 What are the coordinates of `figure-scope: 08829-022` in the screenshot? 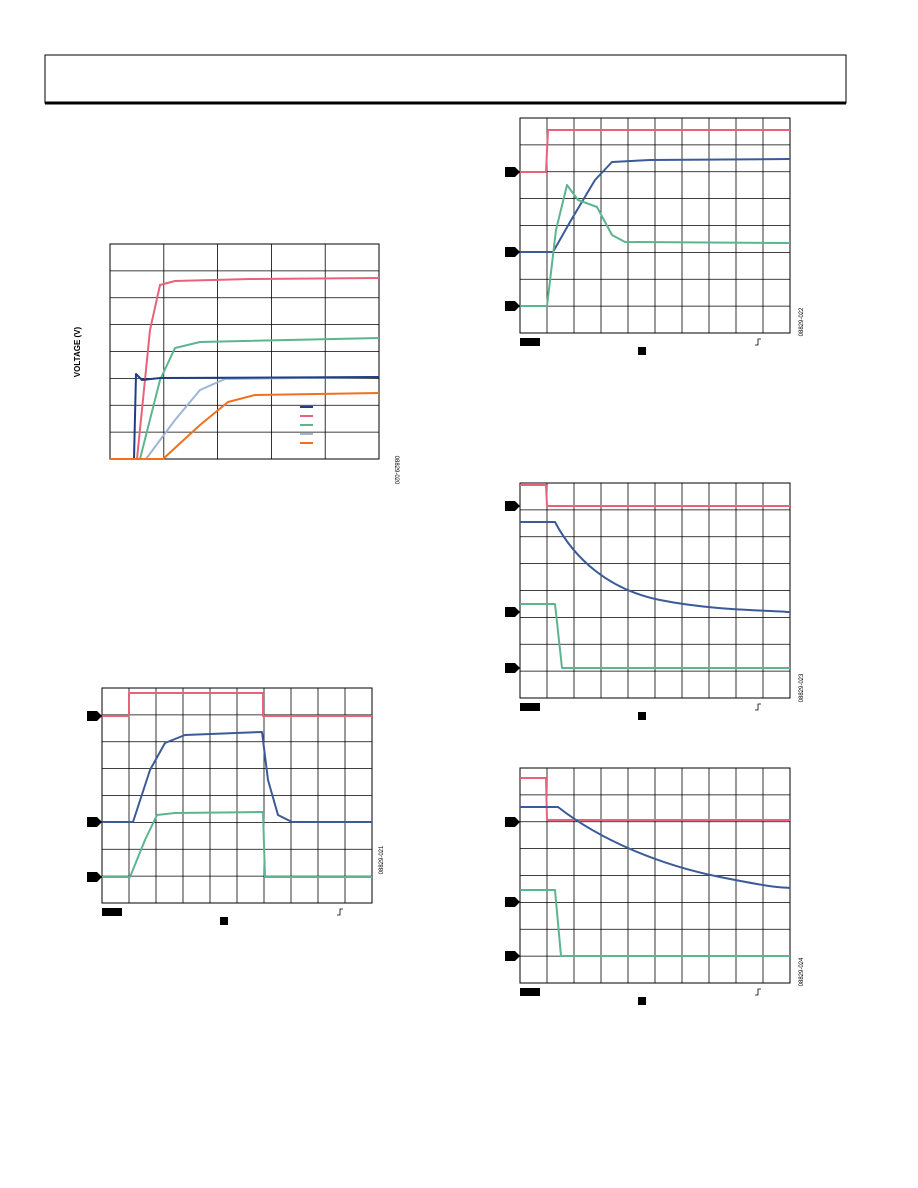 It's located at (655, 236).